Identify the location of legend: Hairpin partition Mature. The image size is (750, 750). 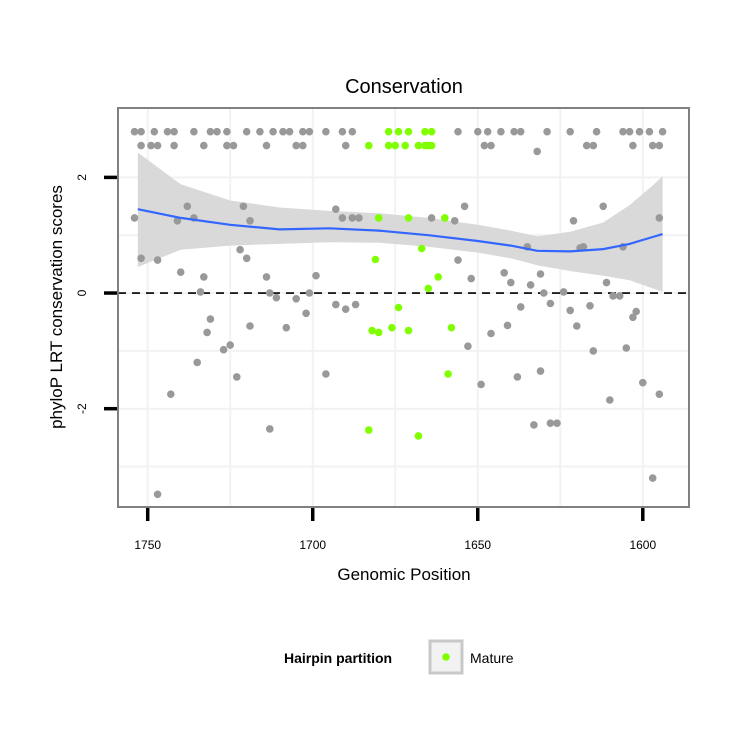
(399, 657).